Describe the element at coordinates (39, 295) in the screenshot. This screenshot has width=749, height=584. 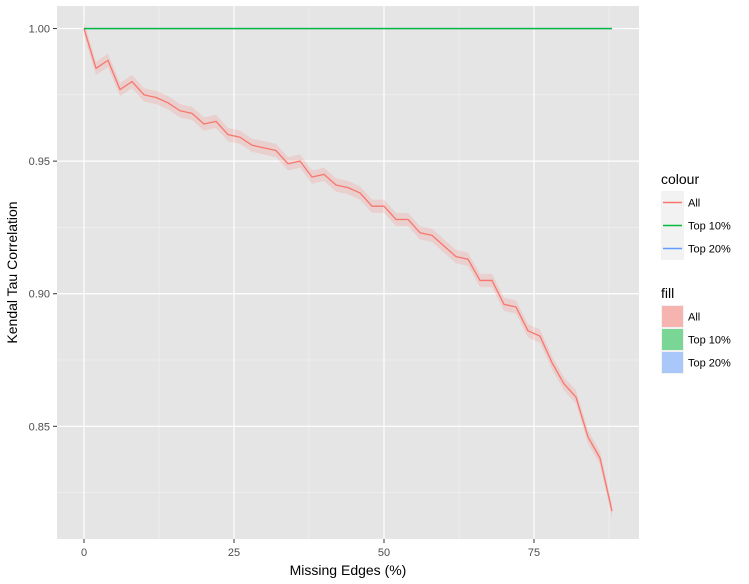
I see `y-tick-label: 0.90` at that location.